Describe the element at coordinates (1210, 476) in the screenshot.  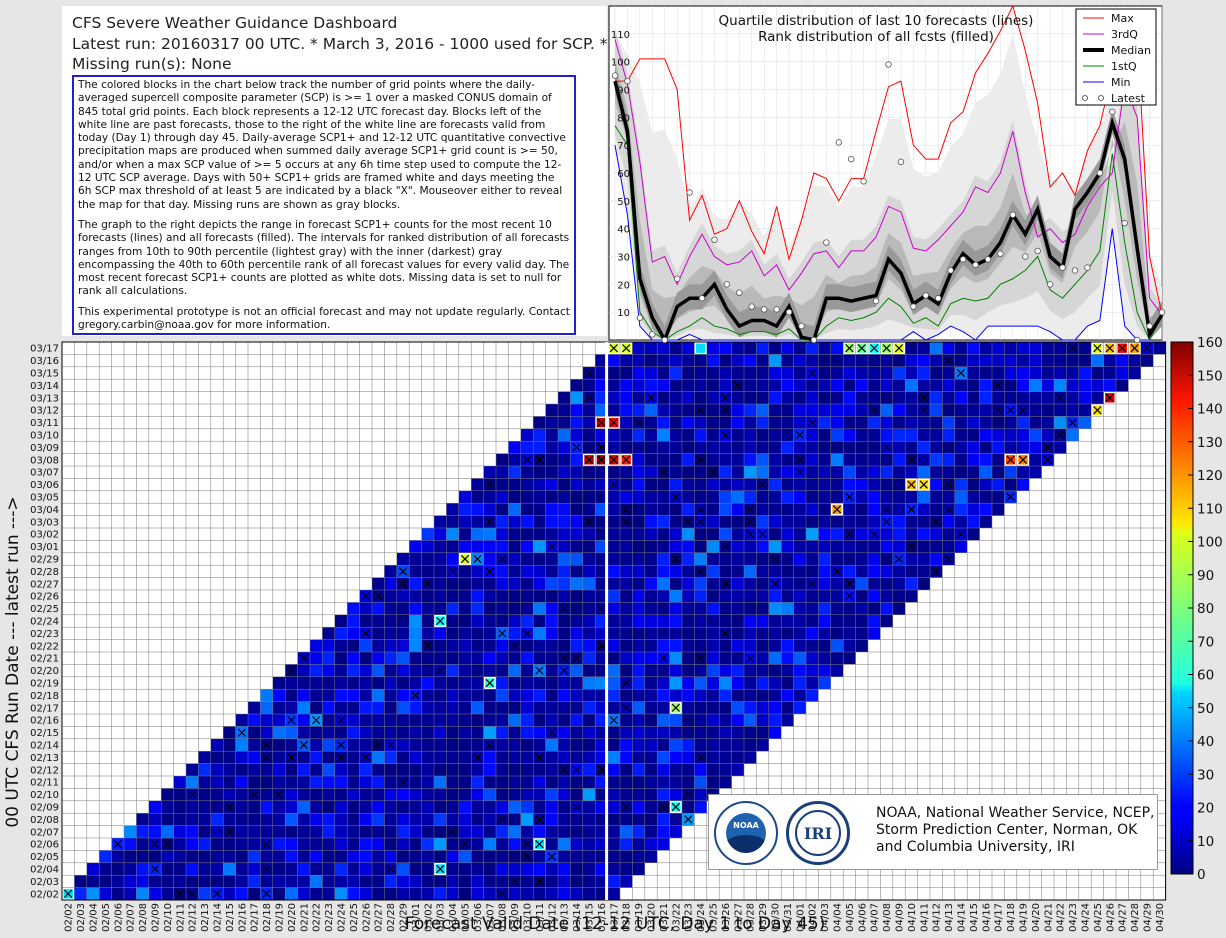
I see `colorbar-tick-label: 120` at that location.